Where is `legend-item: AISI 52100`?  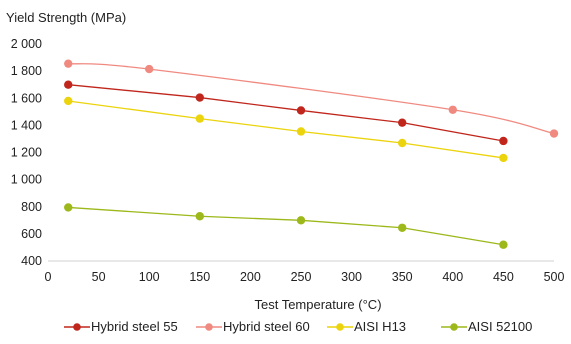 legend-item: AISI 52100 is located at coordinates (486, 326).